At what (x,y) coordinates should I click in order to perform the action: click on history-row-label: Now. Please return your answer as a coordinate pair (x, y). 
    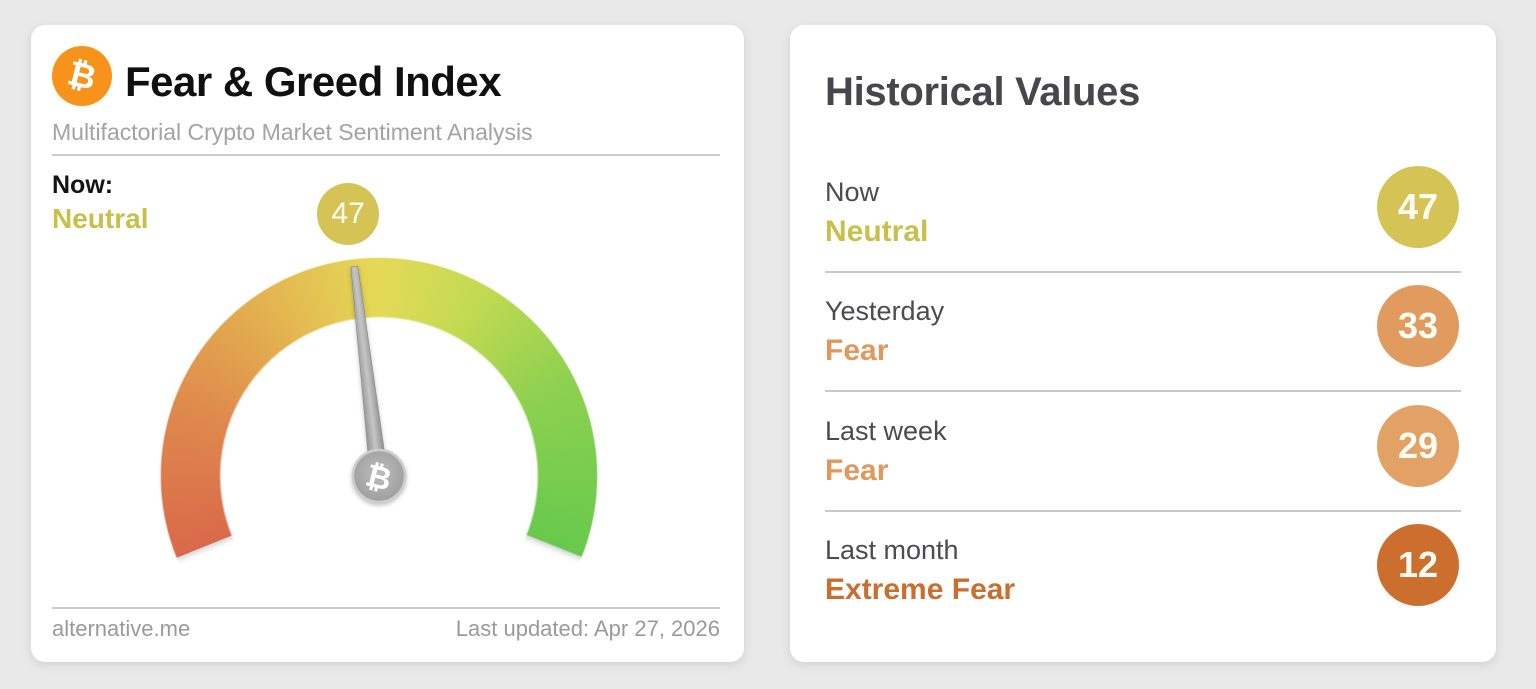
    Looking at the image, I should click on (852, 192).